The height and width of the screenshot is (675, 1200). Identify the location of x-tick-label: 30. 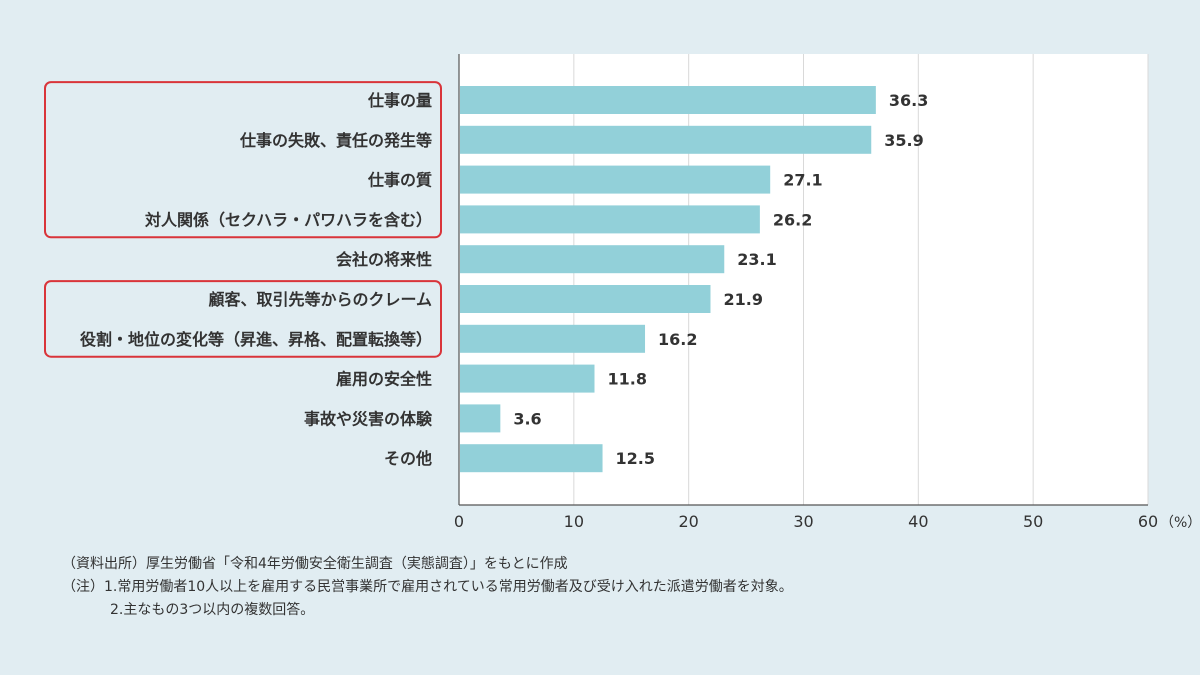
(803, 521).